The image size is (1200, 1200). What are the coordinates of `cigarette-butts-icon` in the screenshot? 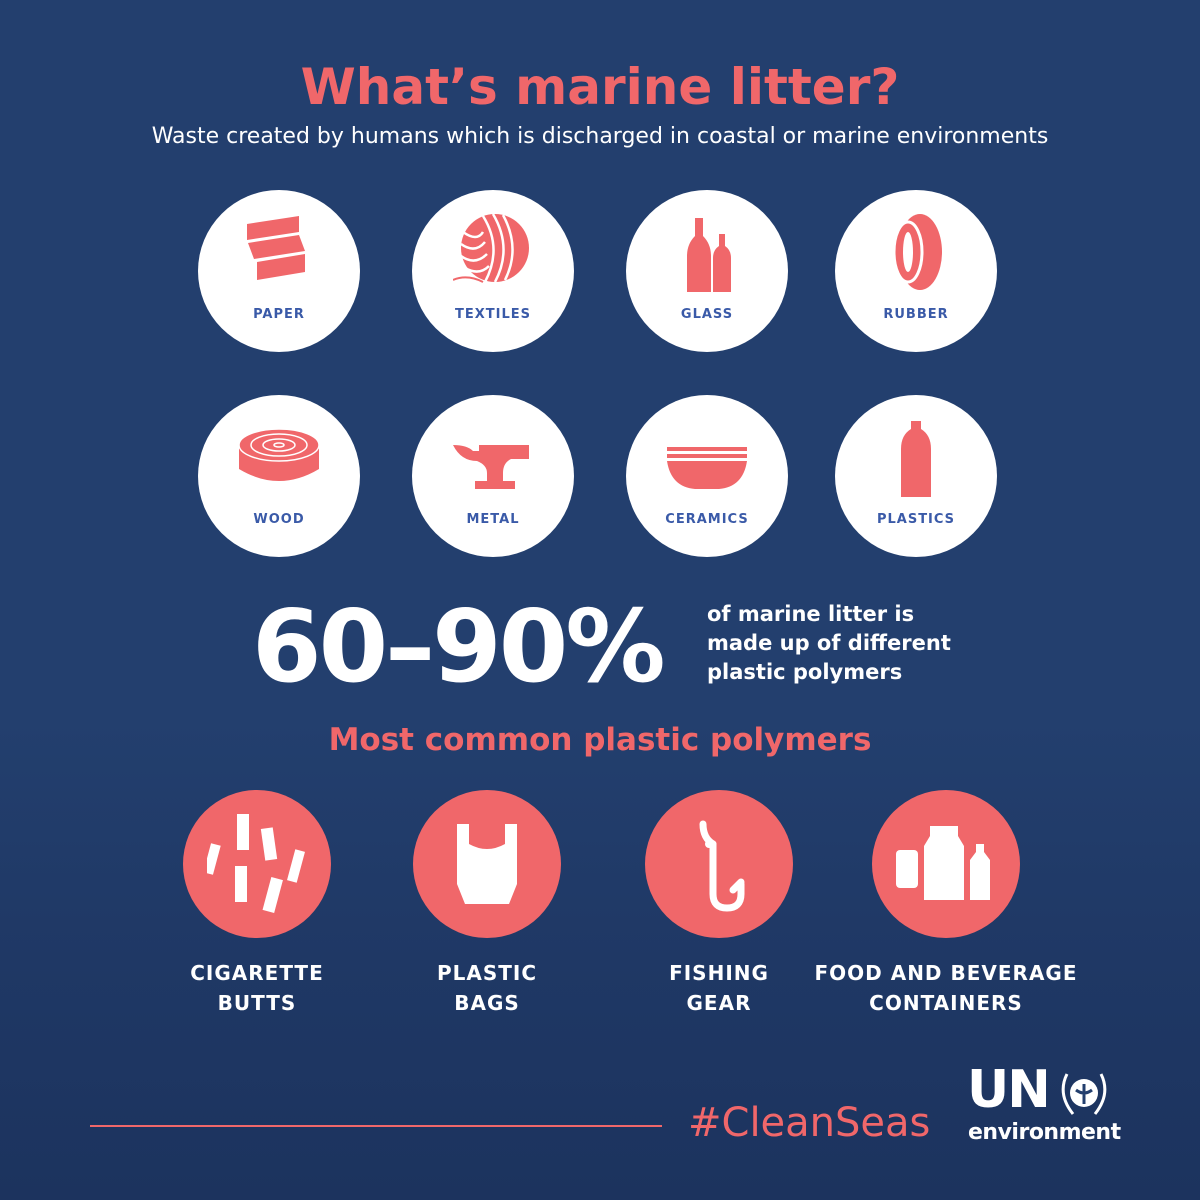 It's located at (256, 863).